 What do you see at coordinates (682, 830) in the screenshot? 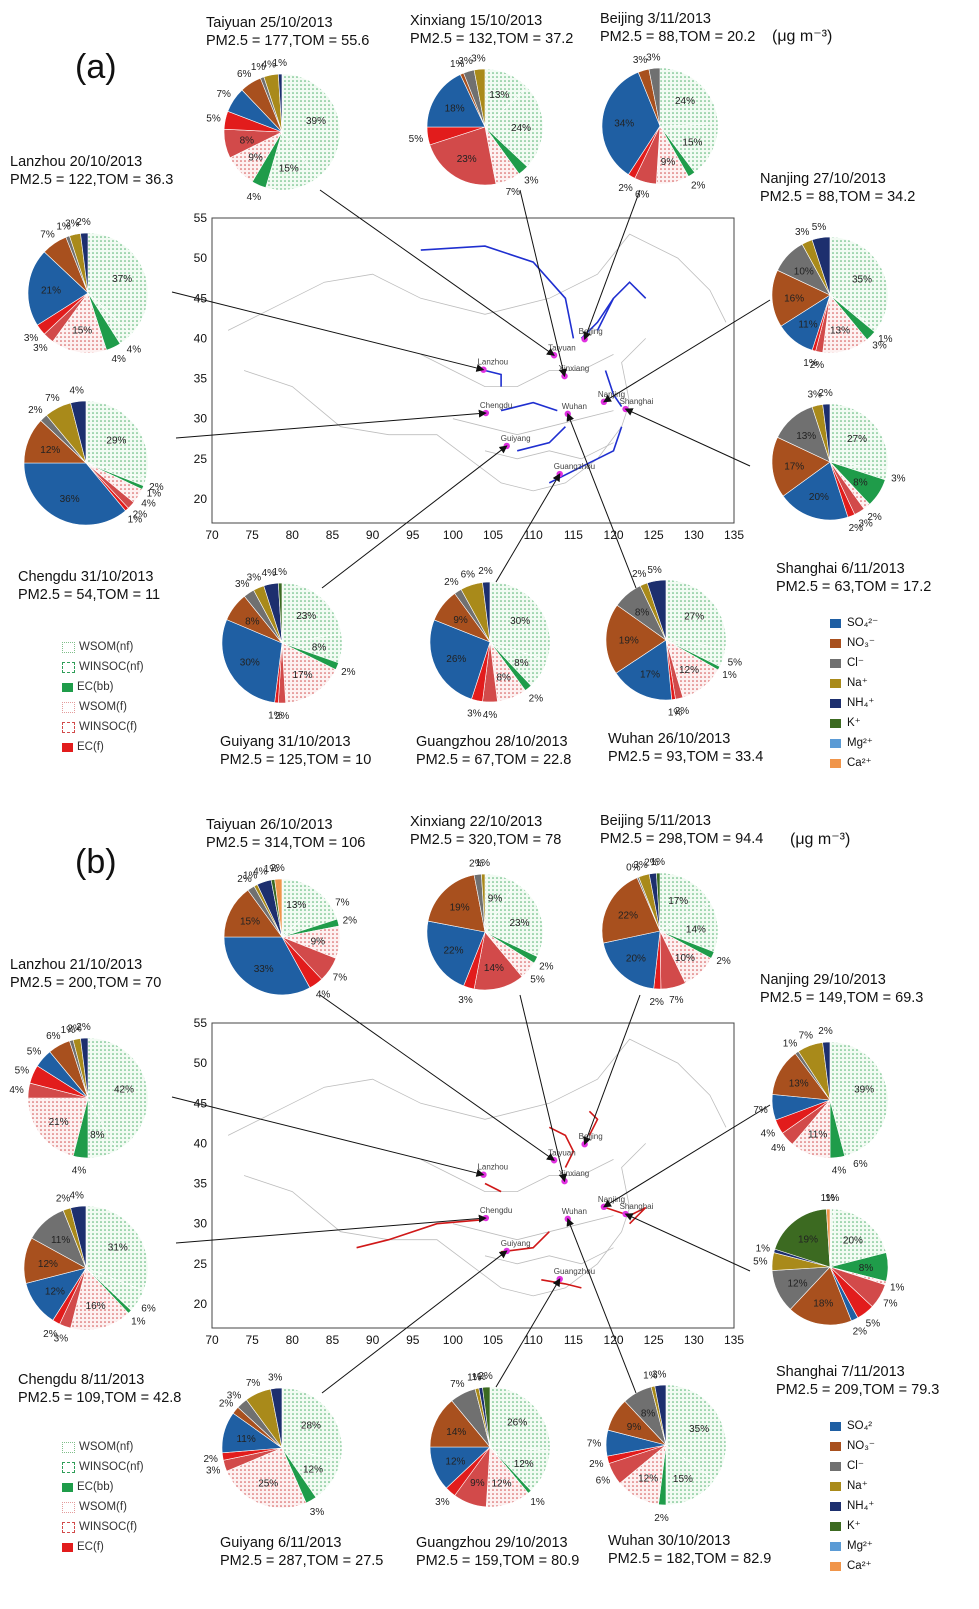
I see `site-title-beijing: Beijing 5/11/2013 PM2.5 = 298,TOM = 94.4` at bounding box center [682, 830].